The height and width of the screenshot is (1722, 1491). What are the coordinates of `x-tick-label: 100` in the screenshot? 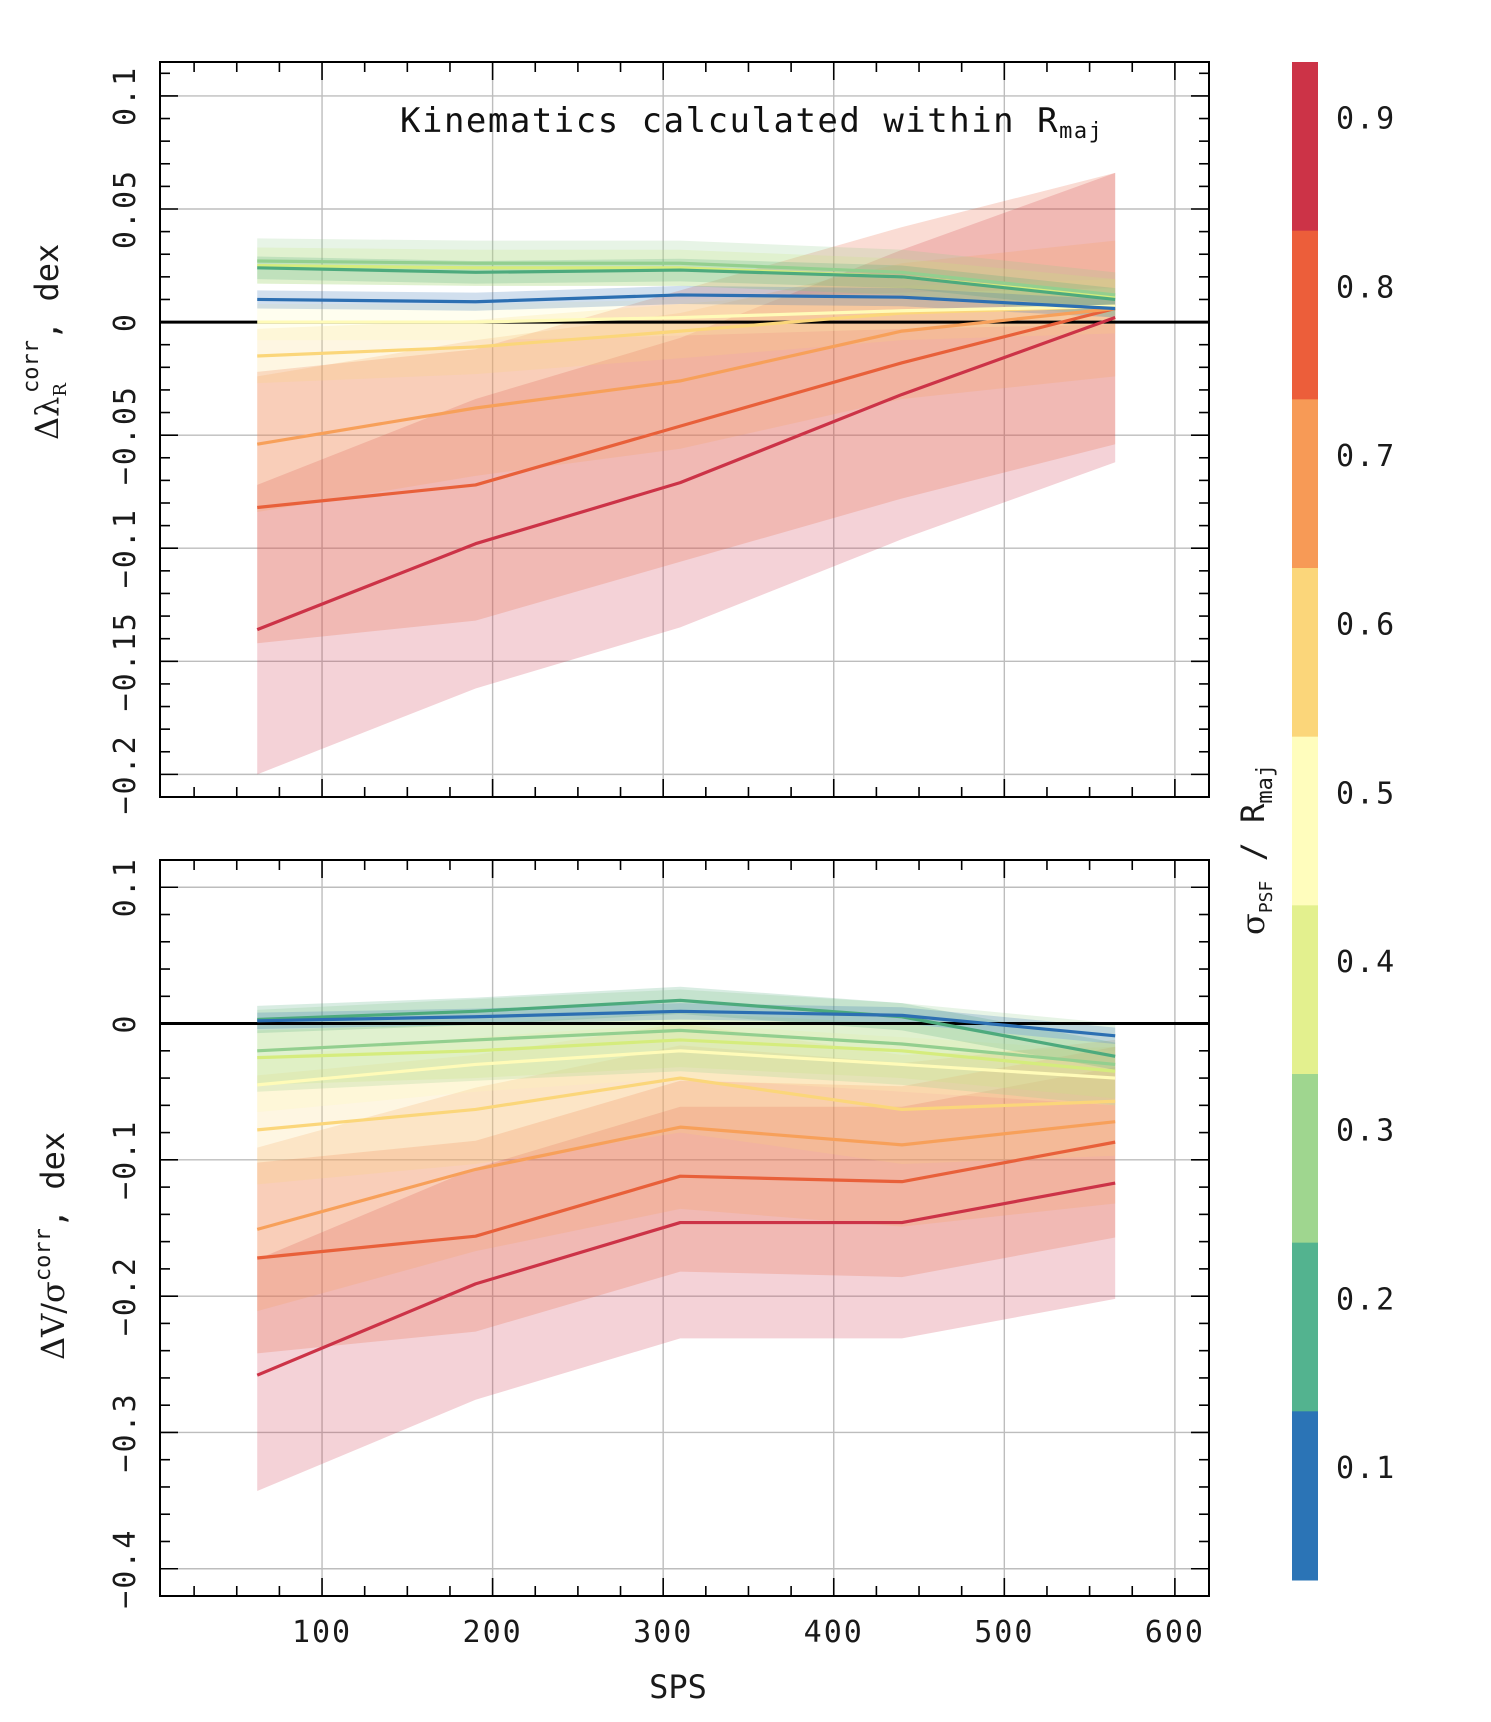 It's located at (322, 1632).